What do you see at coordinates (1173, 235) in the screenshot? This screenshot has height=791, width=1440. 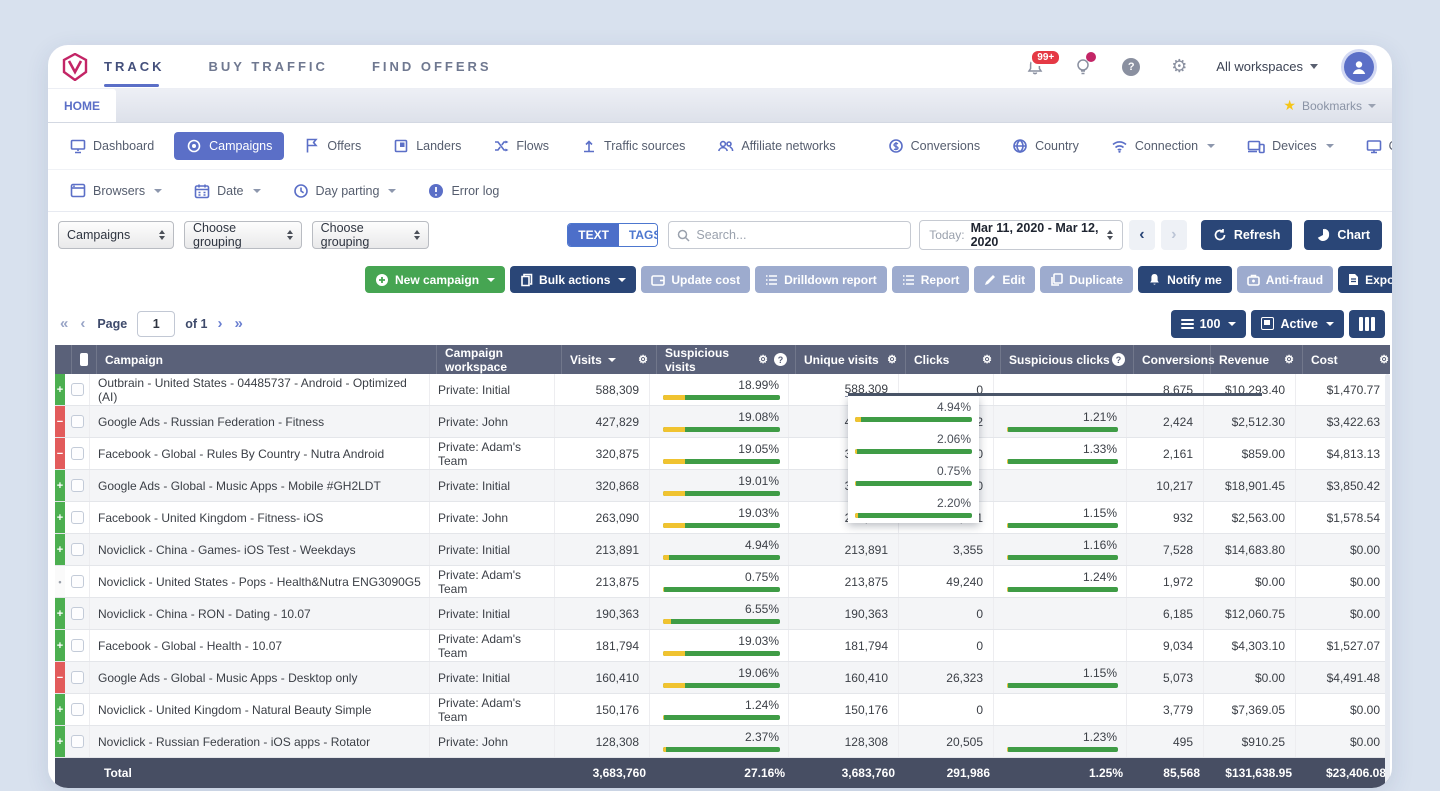 I see `date-next-button: ›` at bounding box center [1173, 235].